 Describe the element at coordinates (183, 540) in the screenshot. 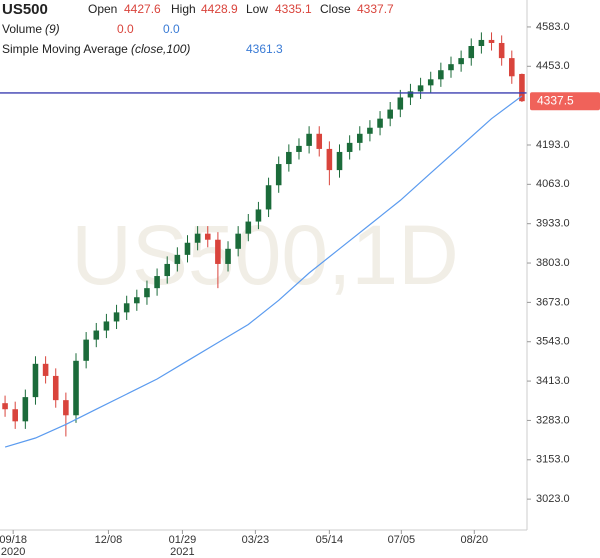

I see `x-tick-label: 01/29` at that location.